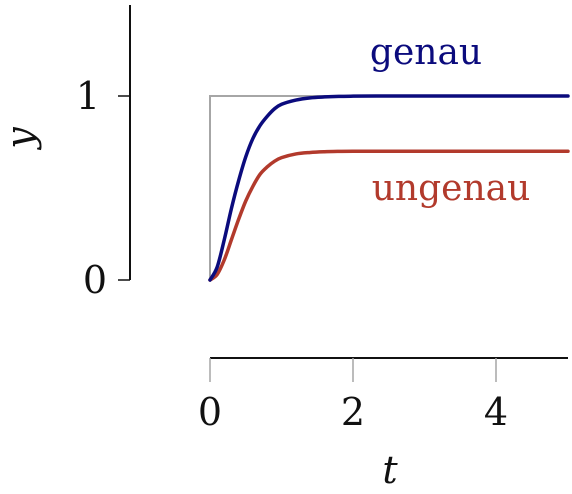 Image resolution: width=572 pixels, height=494 pixels. What do you see at coordinates (21, 139) in the screenshot?
I see `y-axis-label: y` at bounding box center [21, 139].